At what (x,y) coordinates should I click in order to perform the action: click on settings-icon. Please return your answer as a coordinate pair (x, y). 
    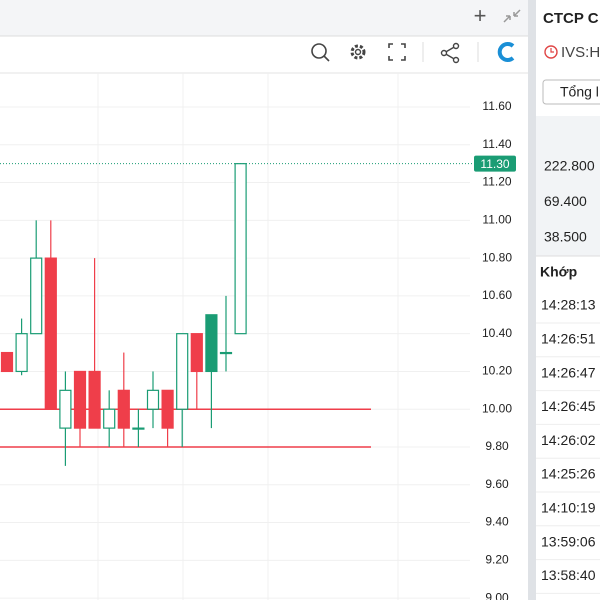
    Looking at the image, I should click on (358, 52).